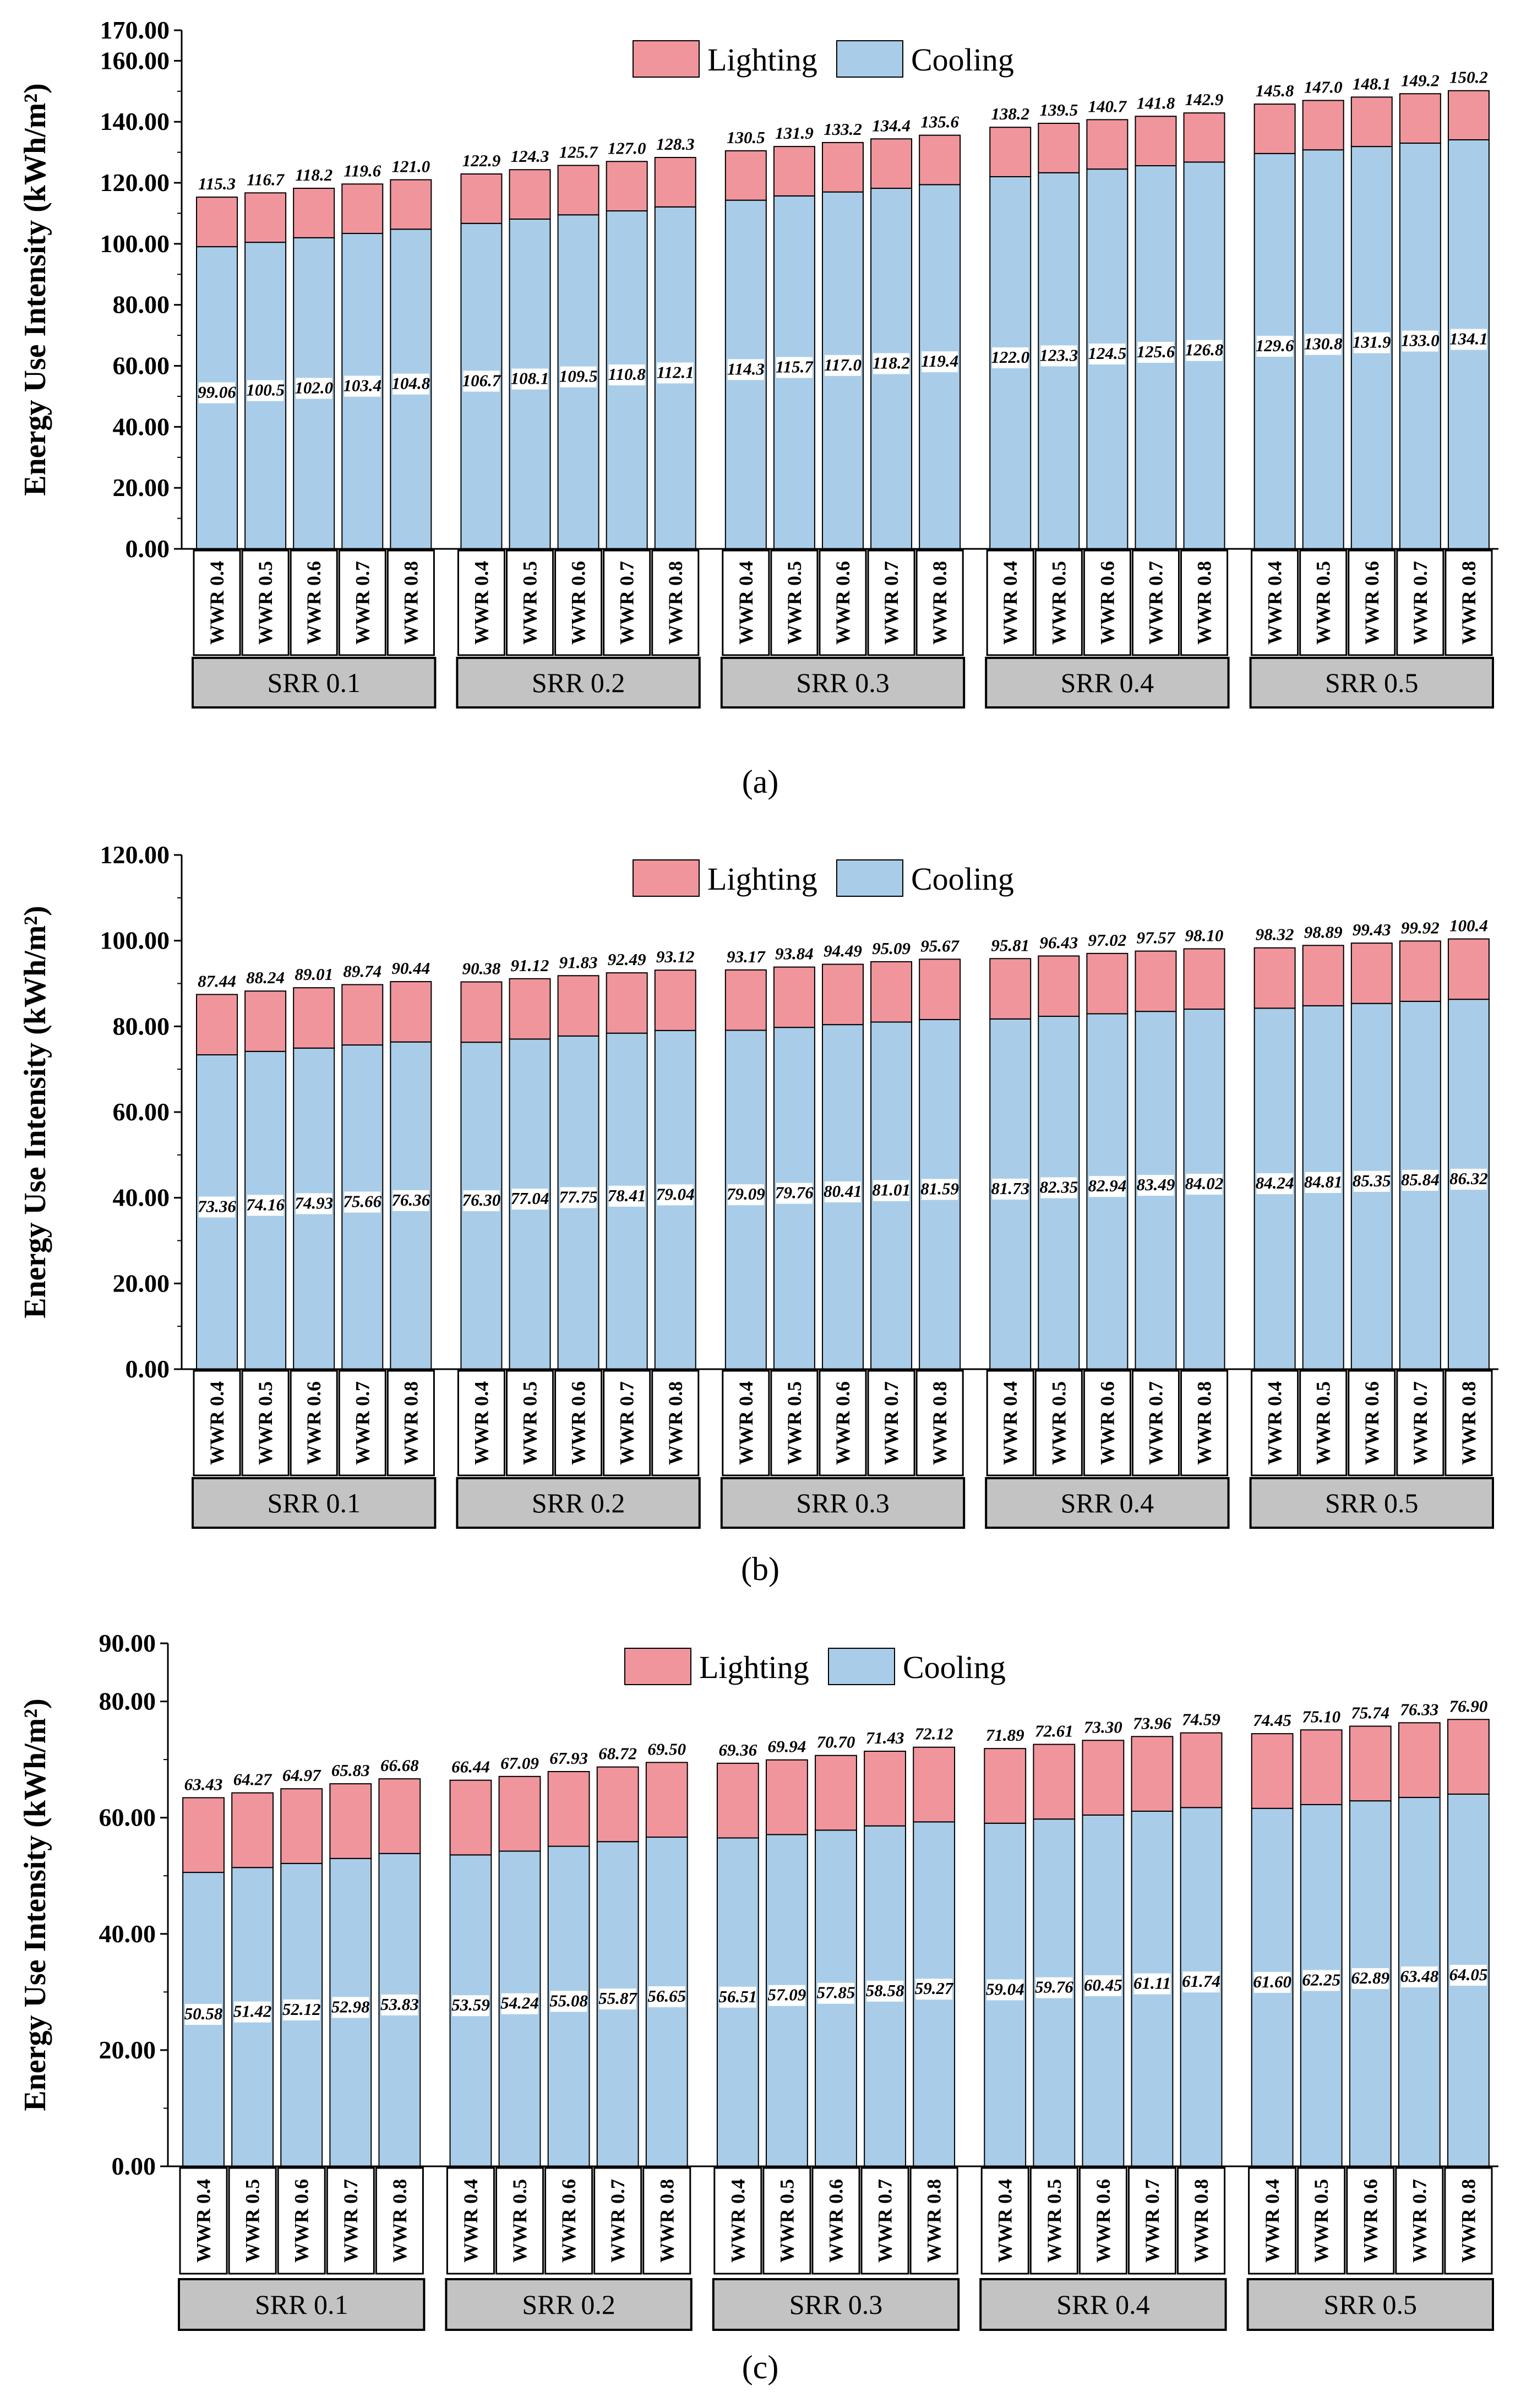 The width and height of the screenshot is (1521, 2408). What do you see at coordinates (746, 1193) in the screenshot?
I see `cooling-value-label: 79.09` at bounding box center [746, 1193].